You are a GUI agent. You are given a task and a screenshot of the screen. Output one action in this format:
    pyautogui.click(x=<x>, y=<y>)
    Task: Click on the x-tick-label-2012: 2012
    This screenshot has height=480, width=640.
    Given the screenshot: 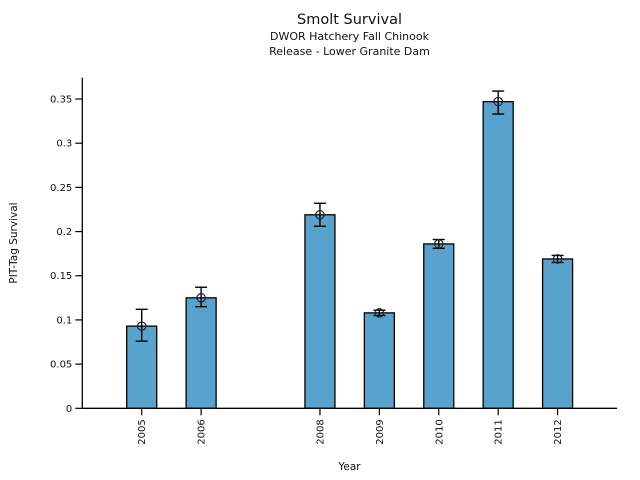 What is the action you would take?
    pyautogui.click(x=558, y=431)
    